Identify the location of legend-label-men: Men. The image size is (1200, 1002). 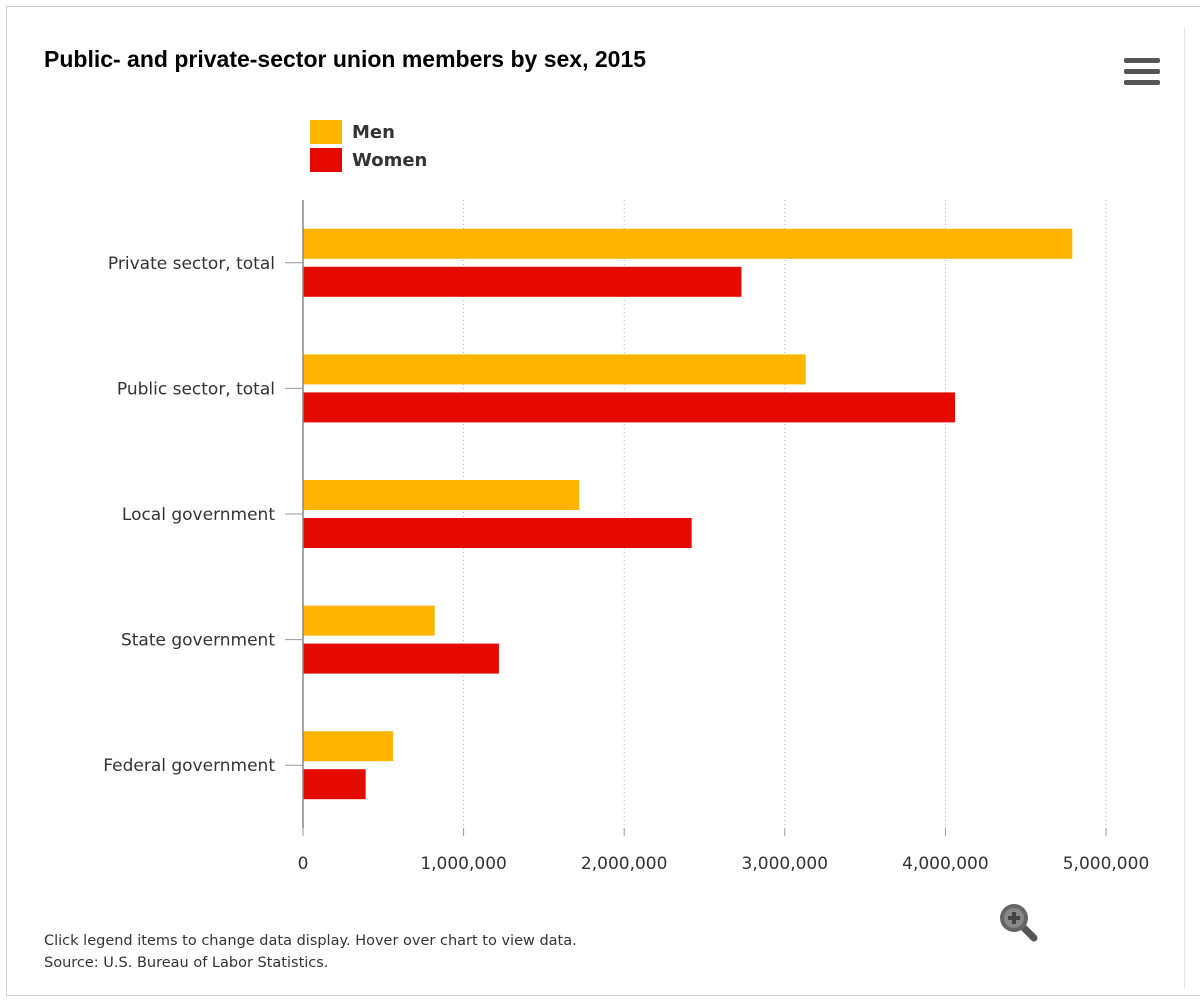
(373, 132).